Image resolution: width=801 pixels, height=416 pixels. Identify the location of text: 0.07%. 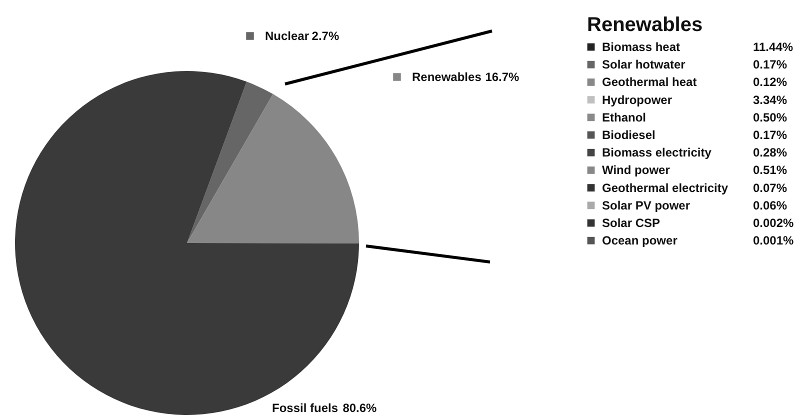
(770, 187).